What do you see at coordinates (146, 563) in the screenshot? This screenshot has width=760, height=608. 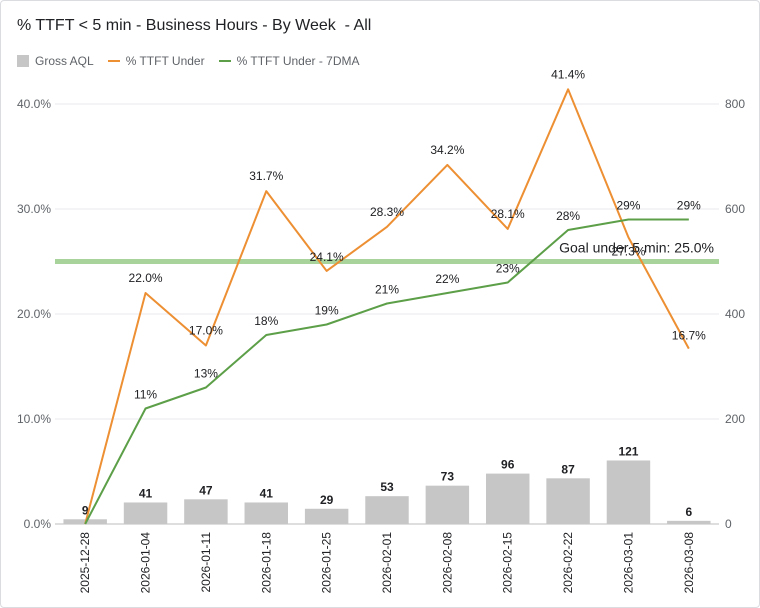 I see `x-axis-tick-label: 2026-01-04` at bounding box center [146, 563].